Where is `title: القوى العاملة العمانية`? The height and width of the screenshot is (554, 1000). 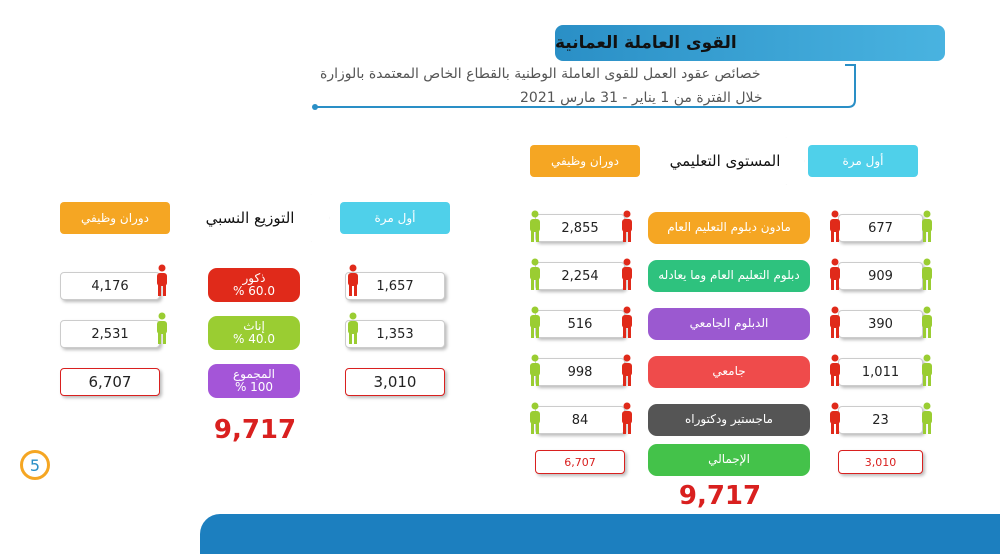 title: القوى العاملة العمانية is located at coordinates (646, 43).